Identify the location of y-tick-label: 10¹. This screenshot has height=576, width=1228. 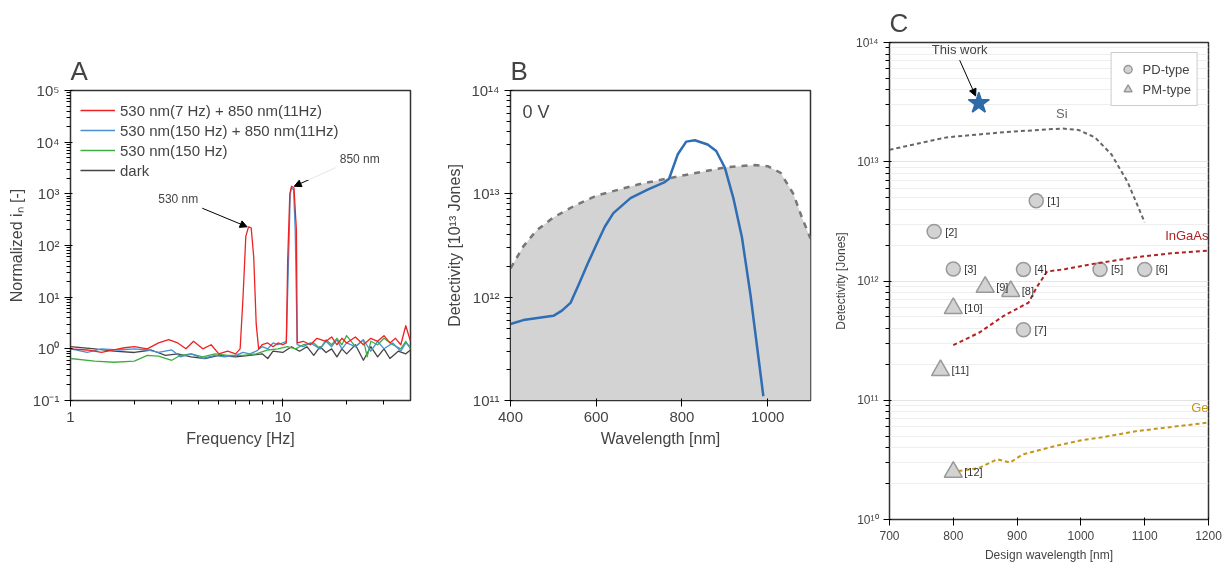
(48, 297).